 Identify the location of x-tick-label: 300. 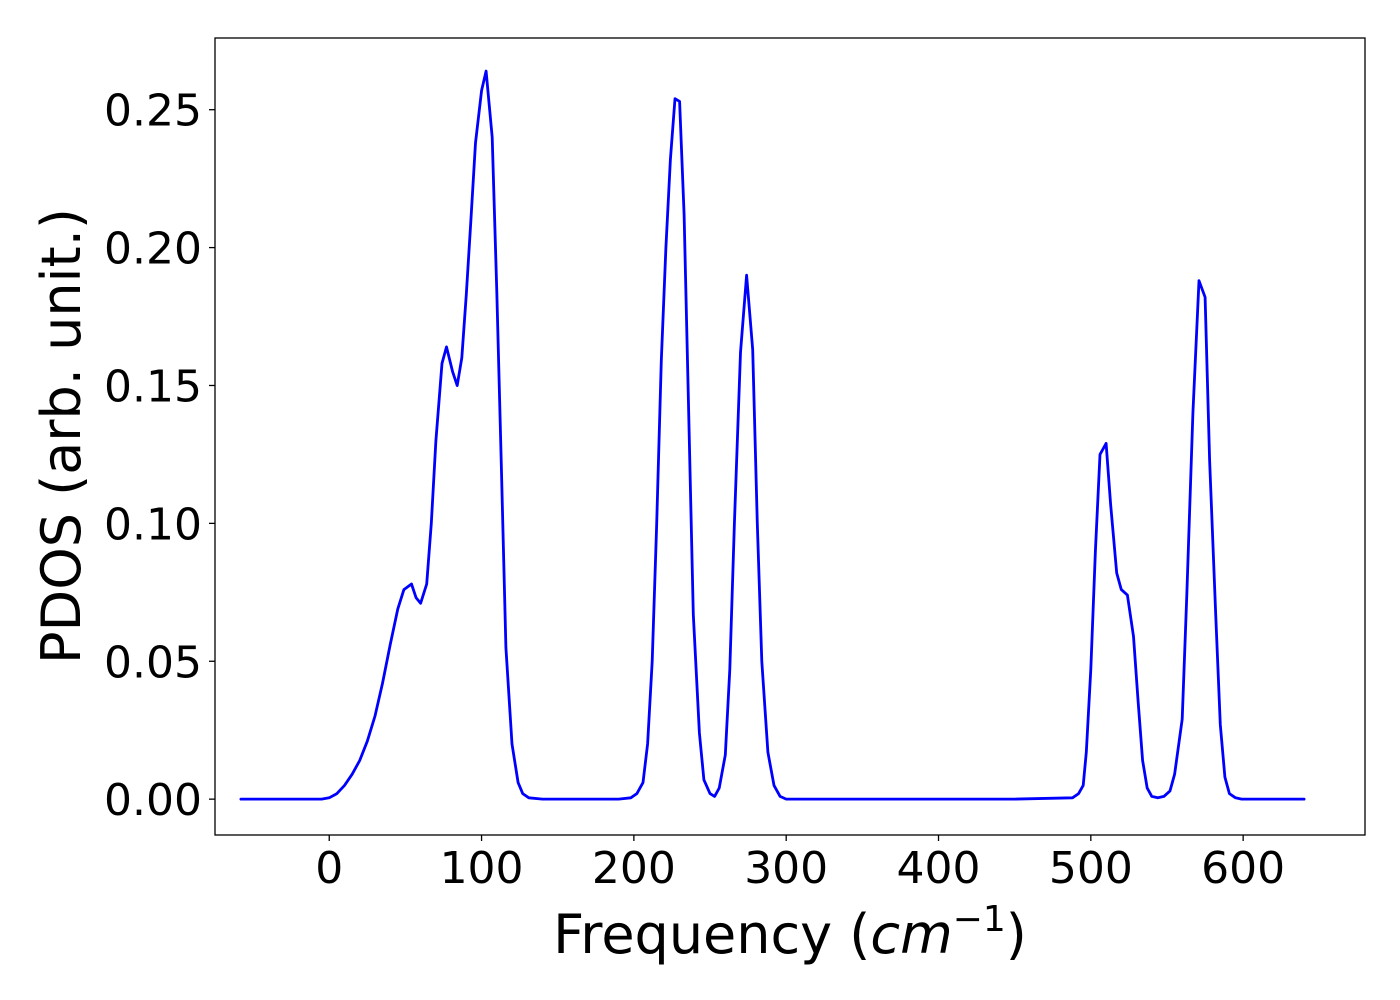
(786, 868).